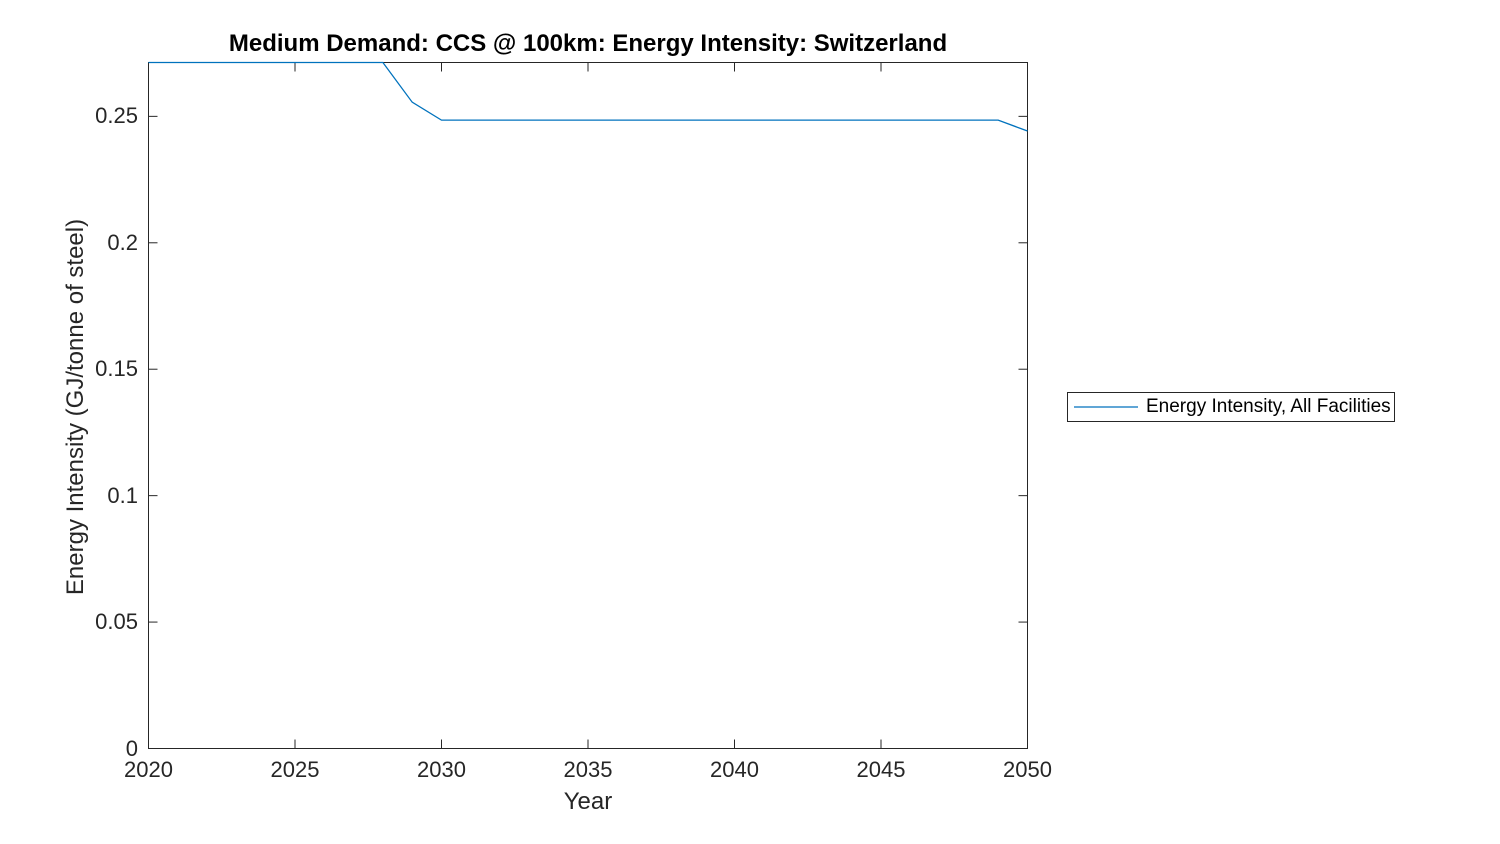 The height and width of the screenshot is (844, 1500). What do you see at coordinates (122, 495) in the screenshot?
I see `y-tick-label: 0.1` at bounding box center [122, 495].